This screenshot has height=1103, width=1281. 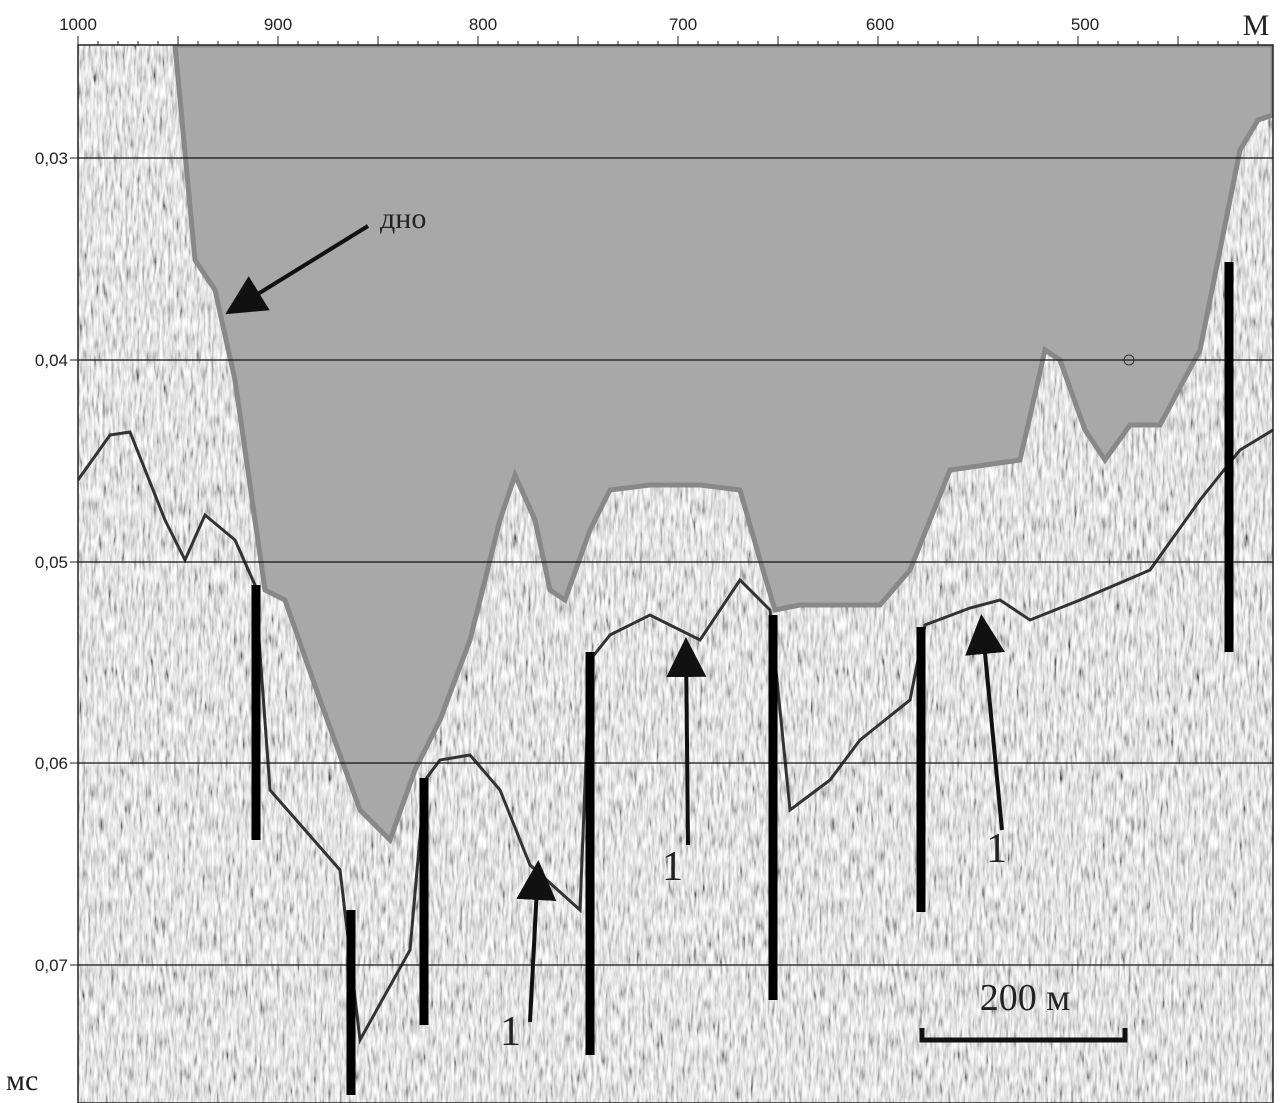 I want to click on top-tick-label: 1000, so click(x=78, y=24).